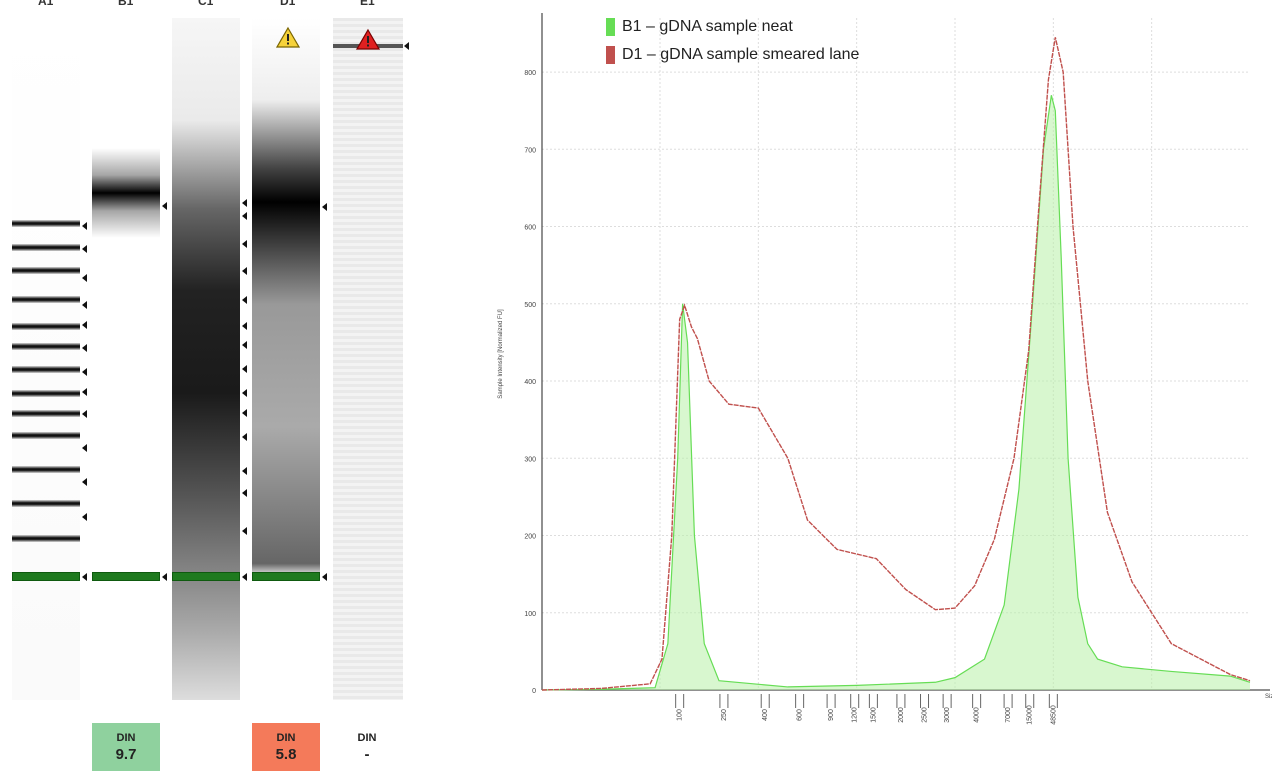 Image resolution: width=1272 pixels, height=779 pixels. Describe the element at coordinates (206, 4) in the screenshot. I see `lane-label-c1: C1` at that location.